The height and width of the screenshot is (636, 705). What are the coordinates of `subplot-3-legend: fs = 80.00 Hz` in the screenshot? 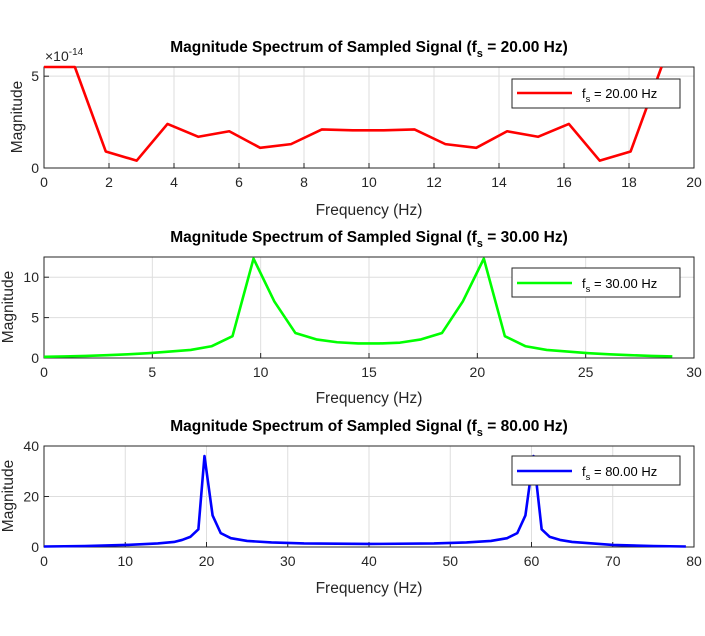 It's located at (596, 470).